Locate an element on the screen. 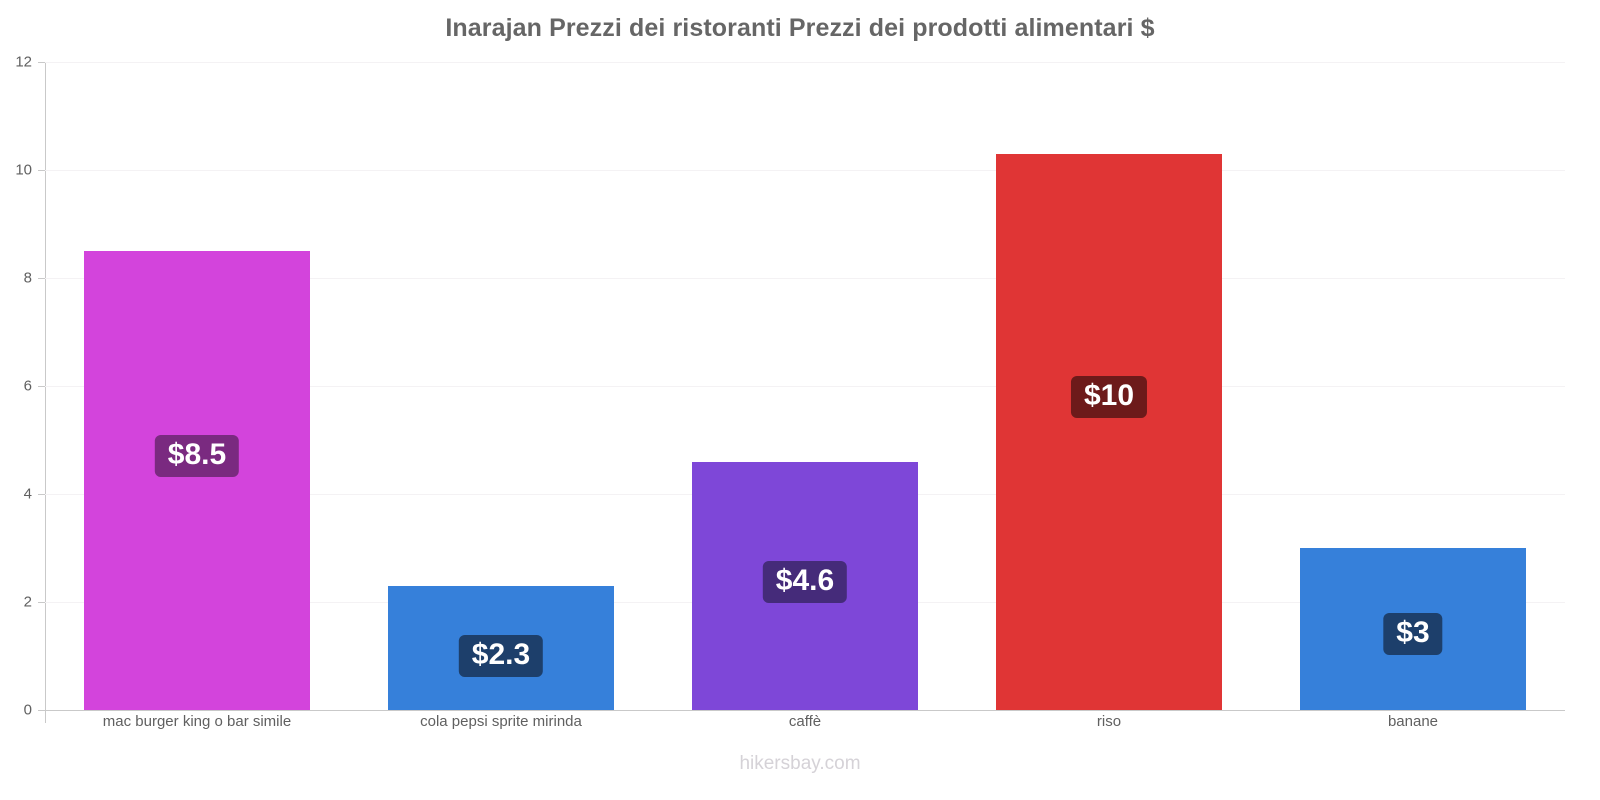 Image resolution: width=1600 pixels, height=800 pixels. x-tick-label: caffè is located at coordinates (805, 721).